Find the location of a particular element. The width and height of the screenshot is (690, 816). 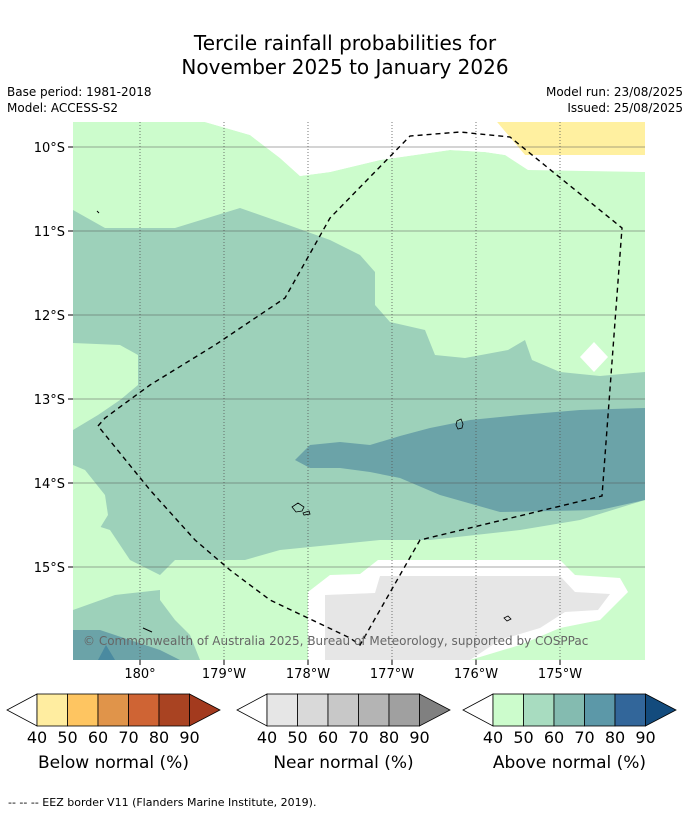

lon-label: 176°W is located at coordinates (476, 674).